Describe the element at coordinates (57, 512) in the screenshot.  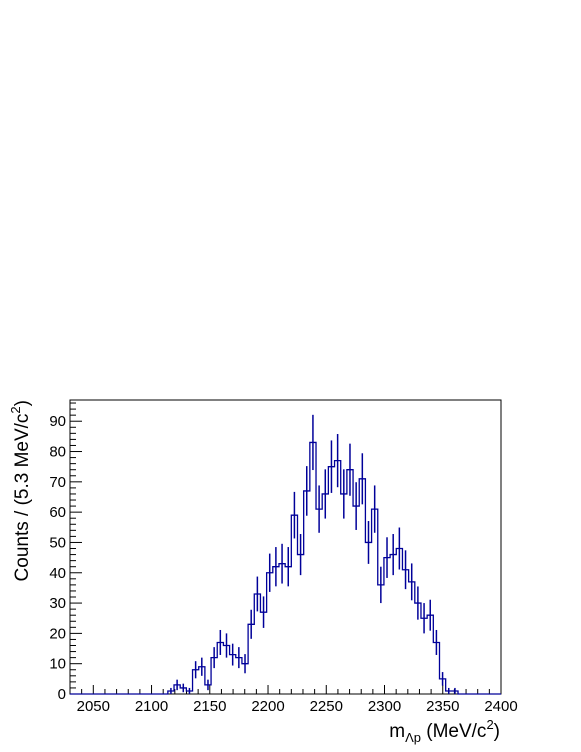
I see `y-tick-label: 60` at that location.